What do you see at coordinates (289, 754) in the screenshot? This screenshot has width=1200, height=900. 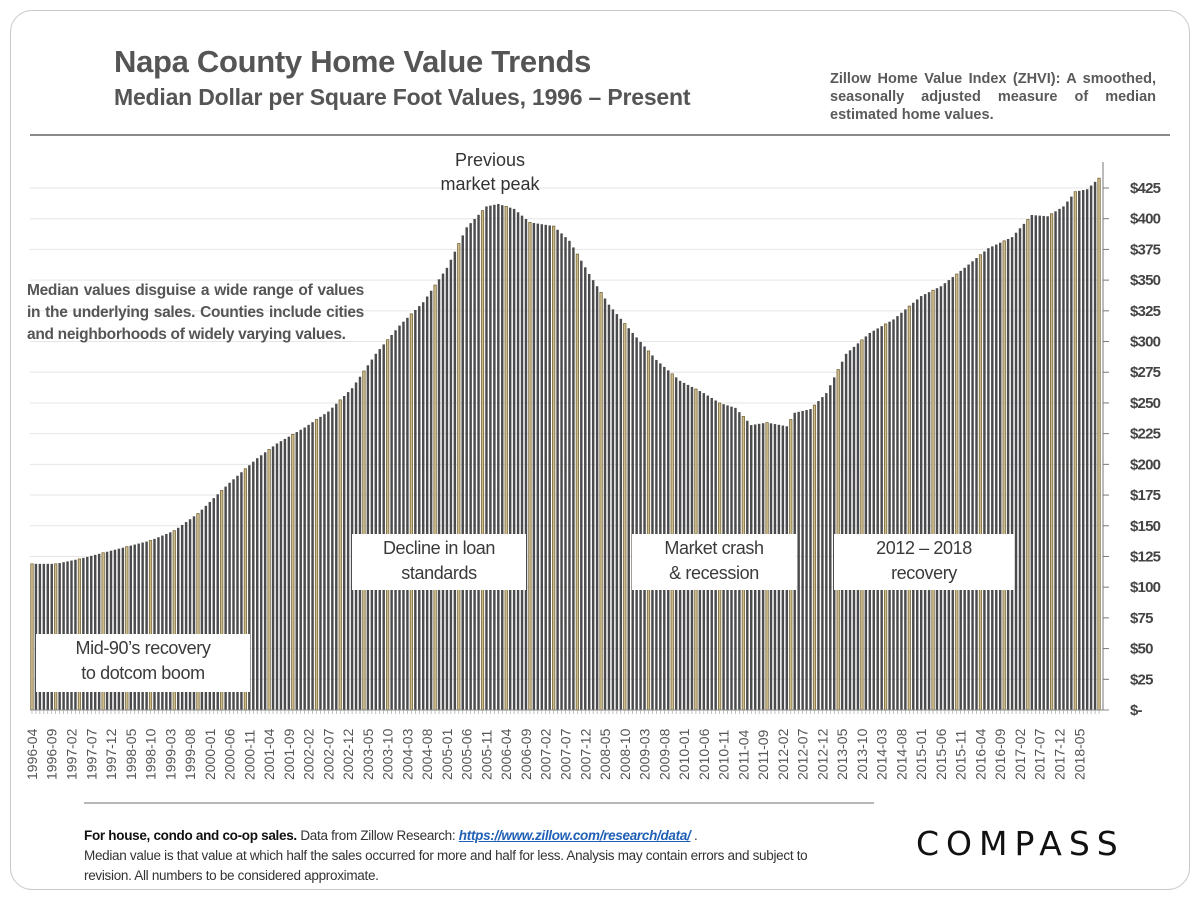 I see `x-tick-label: 2001-09` at bounding box center [289, 754].